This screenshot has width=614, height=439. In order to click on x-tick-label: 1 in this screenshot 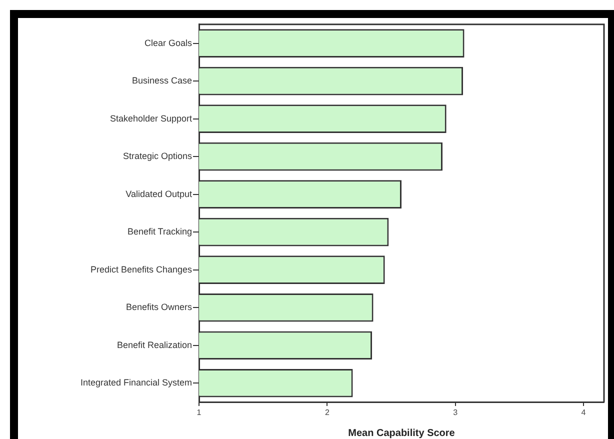, I will do `click(199, 413)`.